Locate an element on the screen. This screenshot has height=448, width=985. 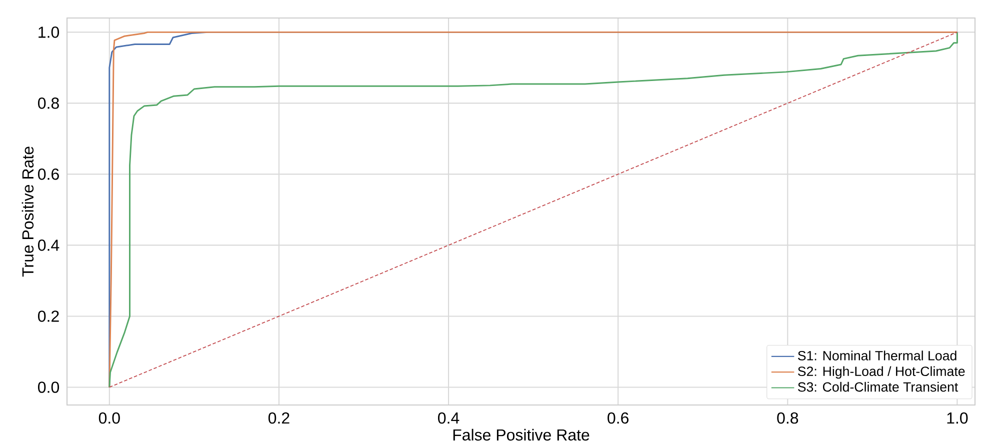
y-tick-label: 0.4 is located at coordinates (49, 245).